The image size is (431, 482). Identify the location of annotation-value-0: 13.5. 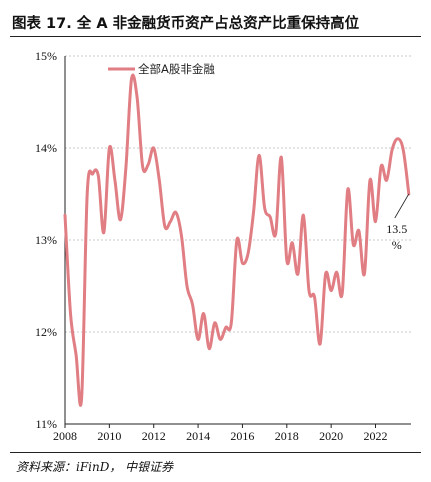
(396, 229).